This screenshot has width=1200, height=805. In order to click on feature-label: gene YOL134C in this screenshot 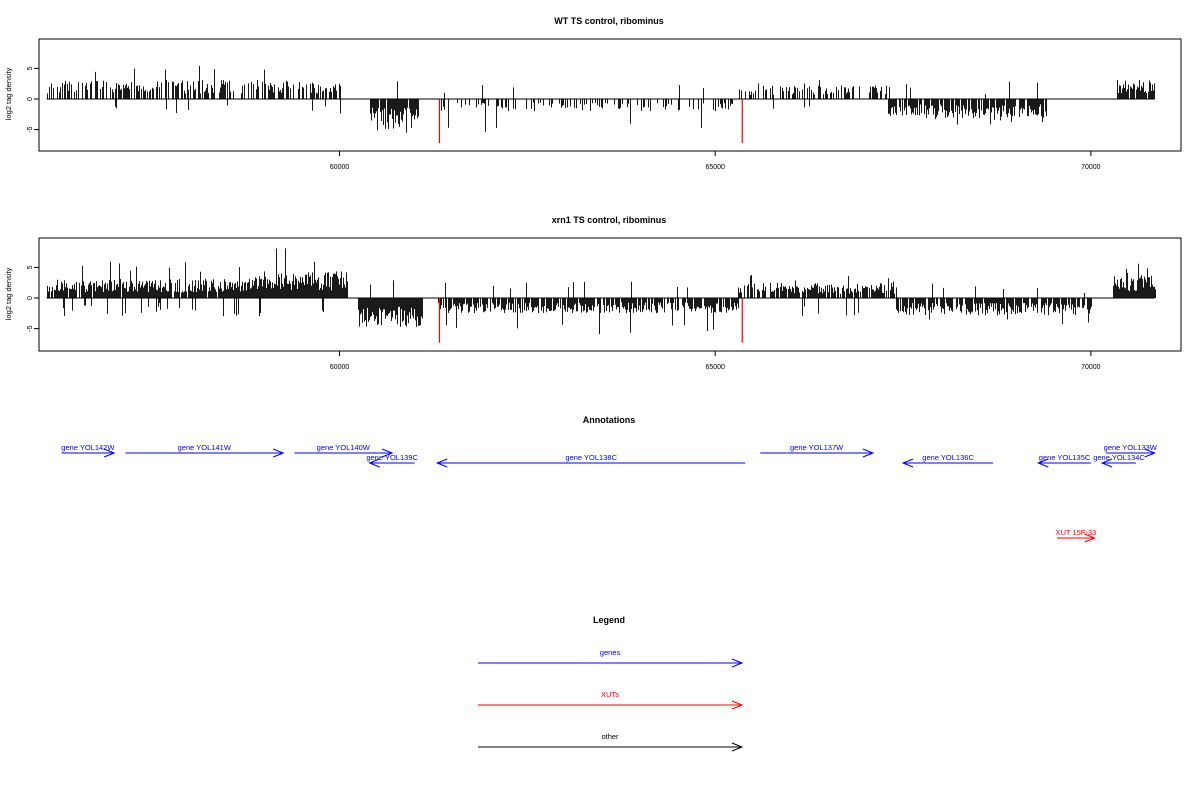, I will do `click(1119, 457)`.